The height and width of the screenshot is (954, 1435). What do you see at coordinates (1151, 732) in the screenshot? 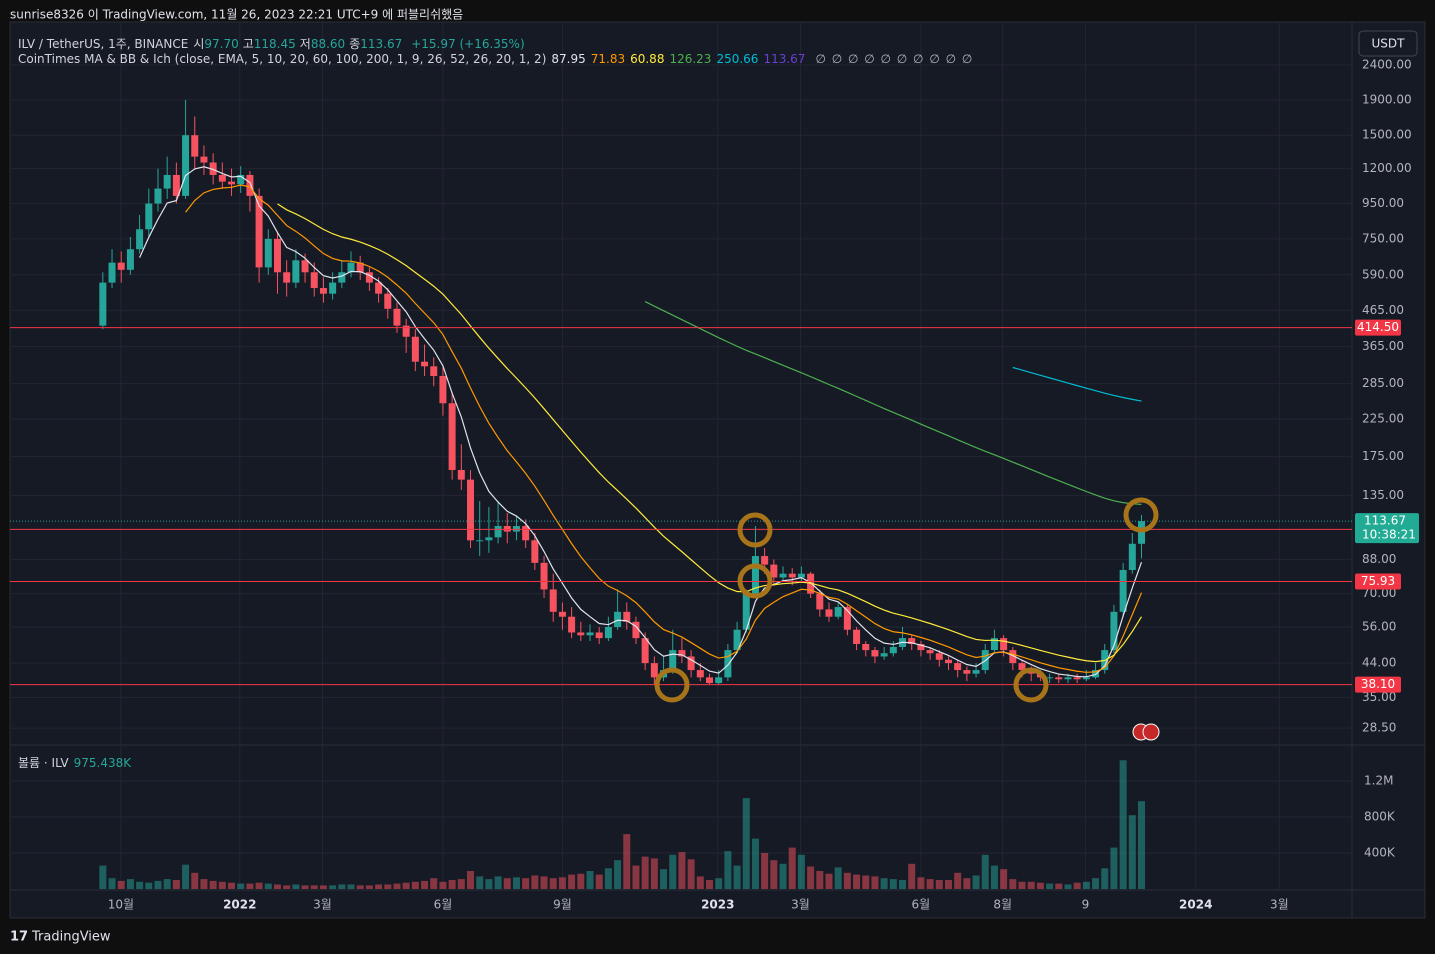
I see `event-icon` at bounding box center [1151, 732].